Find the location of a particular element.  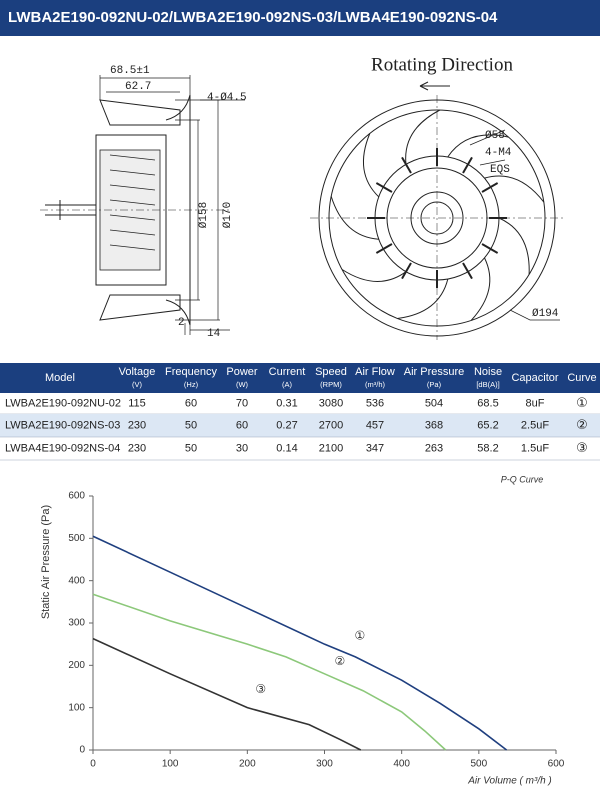

x-tick-label: 300 is located at coordinates (324, 764).